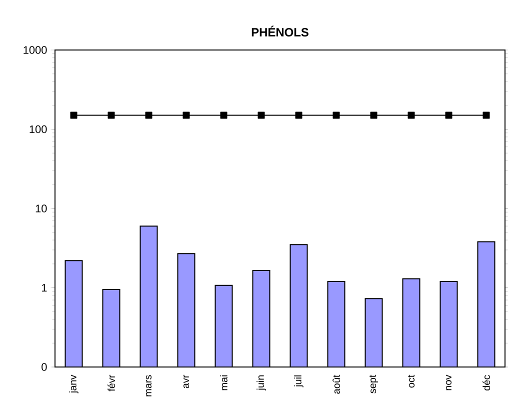  What do you see at coordinates (224, 382) in the screenshot?
I see `x-tick-label: mai` at bounding box center [224, 382].